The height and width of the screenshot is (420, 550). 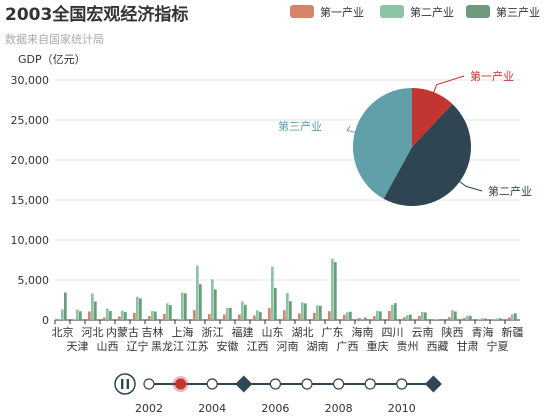 I want to click on timeline: 2002 2004 2006 2008 2010, so click(x=278, y=394).